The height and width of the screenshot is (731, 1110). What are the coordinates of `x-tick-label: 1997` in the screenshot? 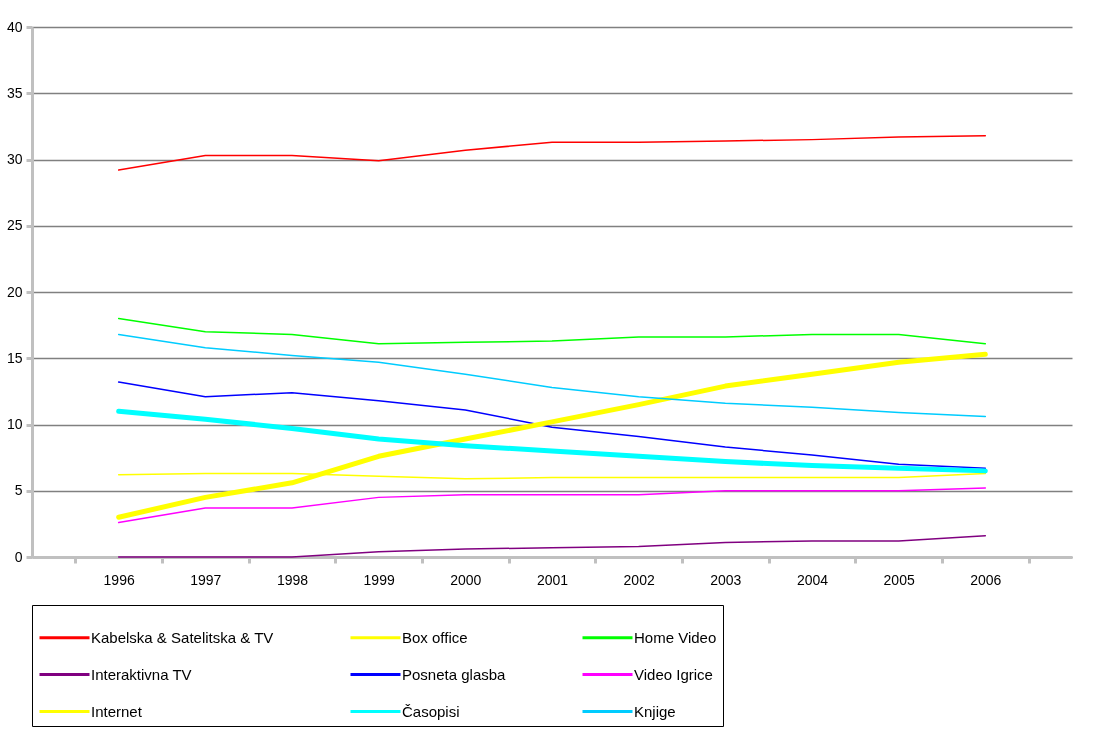 It's located at (206, 579).